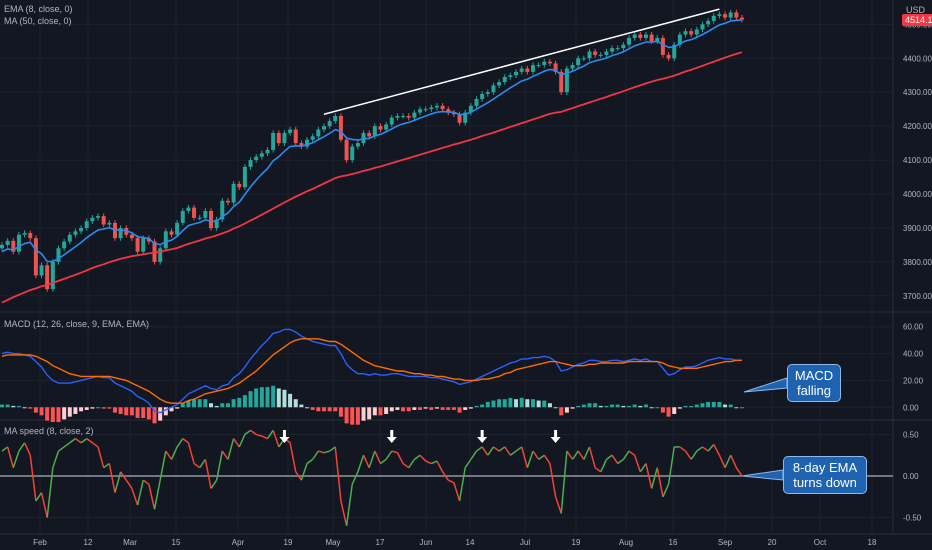 The height and width of the screenshot is (550, 932). I want to click on ma-legend: MA (50, close, 0), so click(38, 21).